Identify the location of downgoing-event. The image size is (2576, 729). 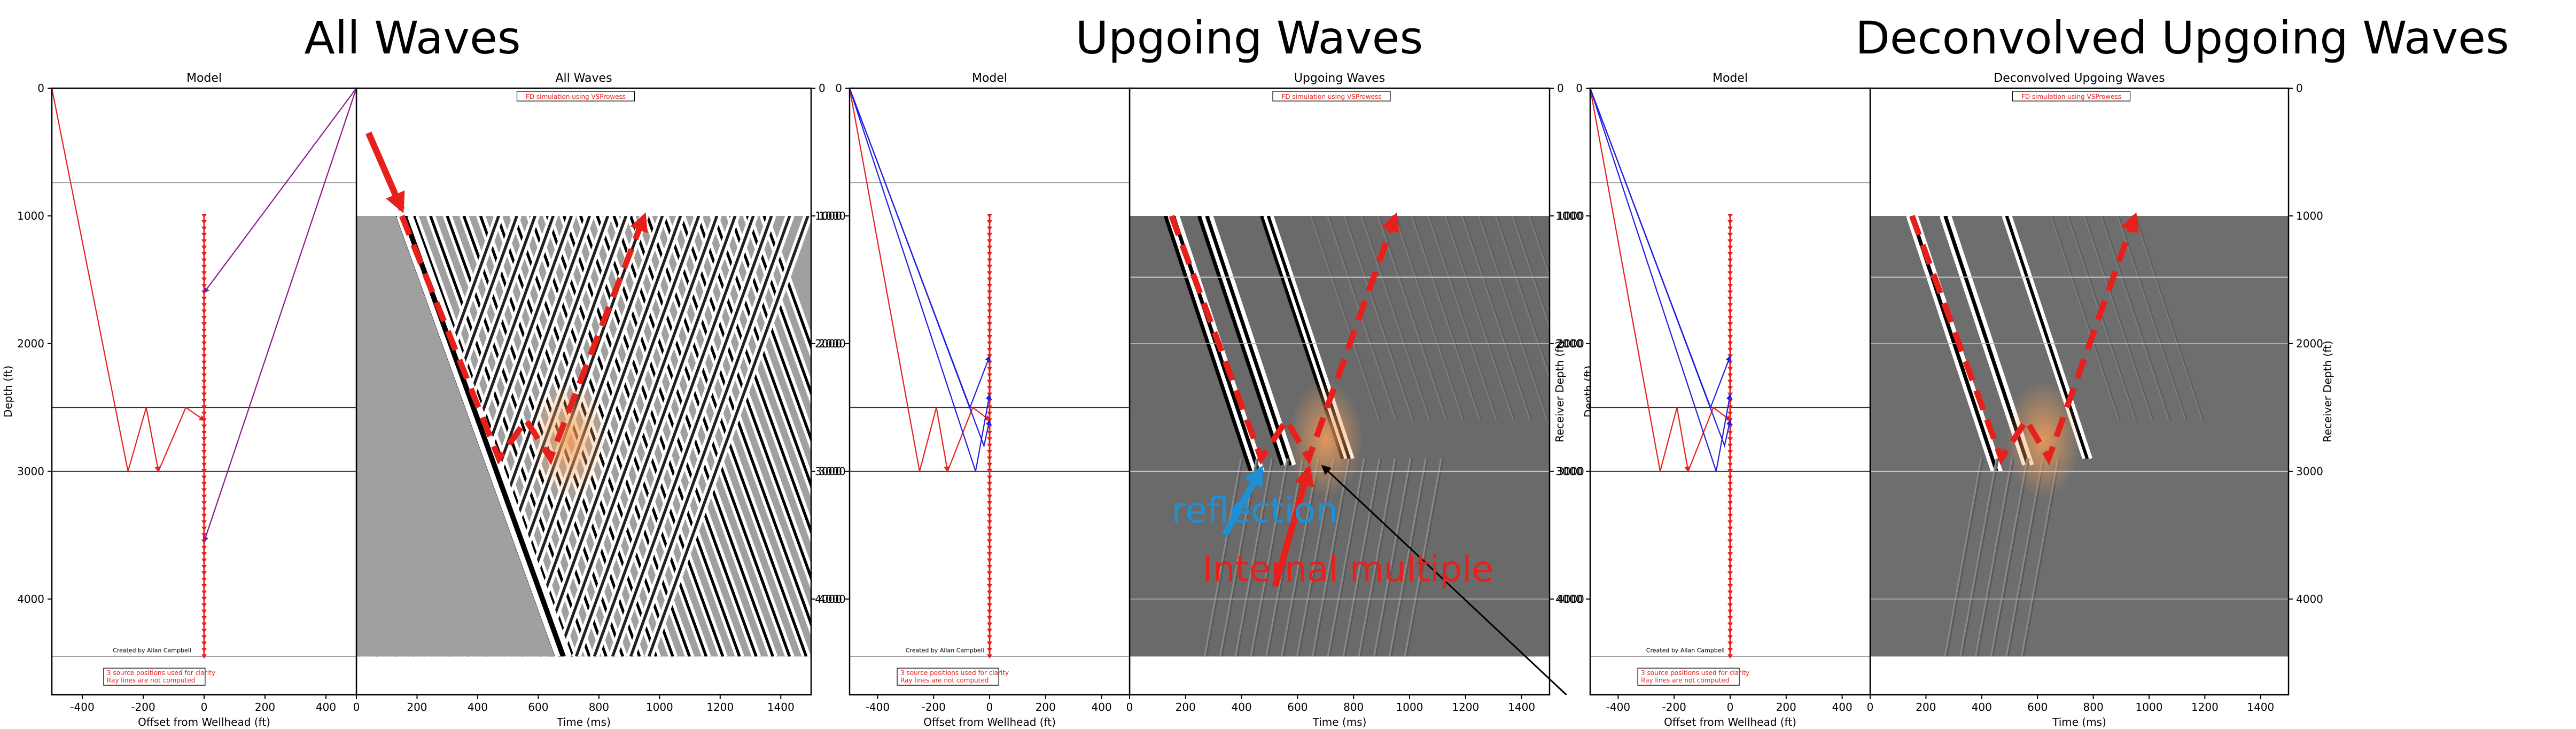
(785, 287).